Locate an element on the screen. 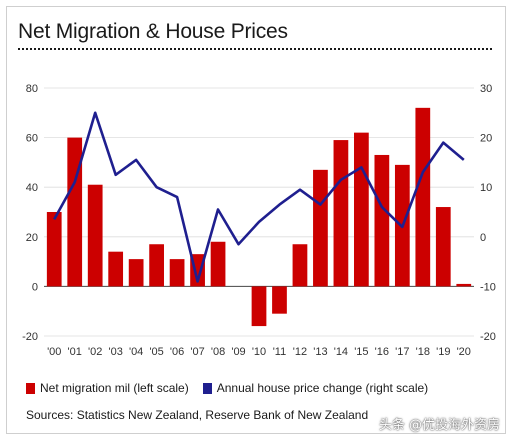  x-tick-label: '13 is located at coordinates (320, 352).